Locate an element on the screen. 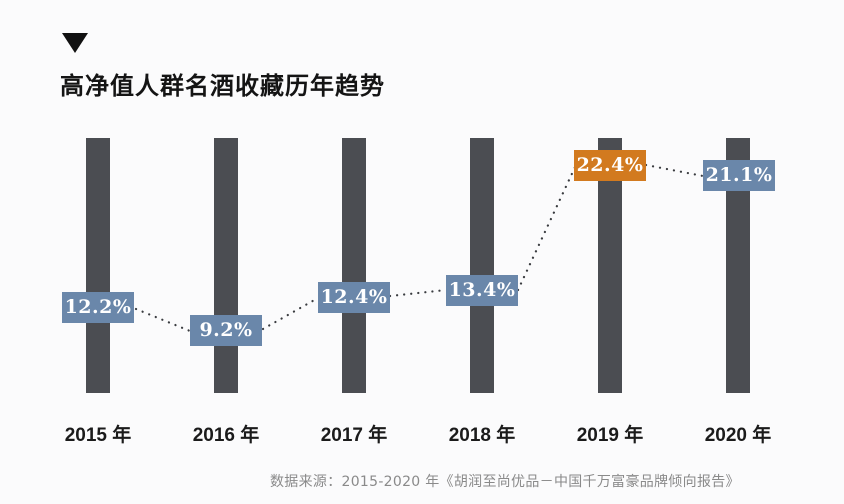  value-label-2019-highlight: 22.4% is located at coordinates (610, 165).